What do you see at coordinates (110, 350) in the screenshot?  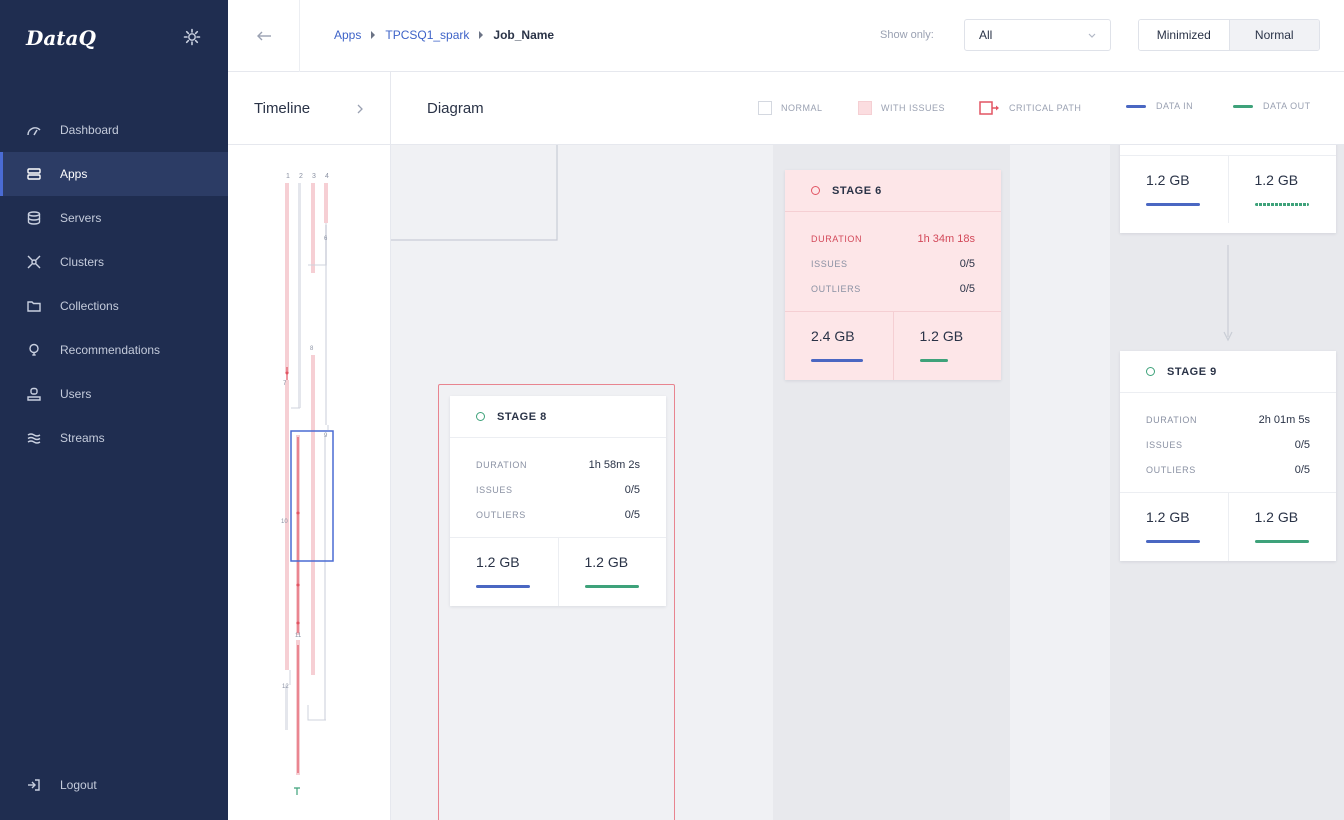 I see `sidebar-item-label: Recommendations` at bounding box center [110, 350].